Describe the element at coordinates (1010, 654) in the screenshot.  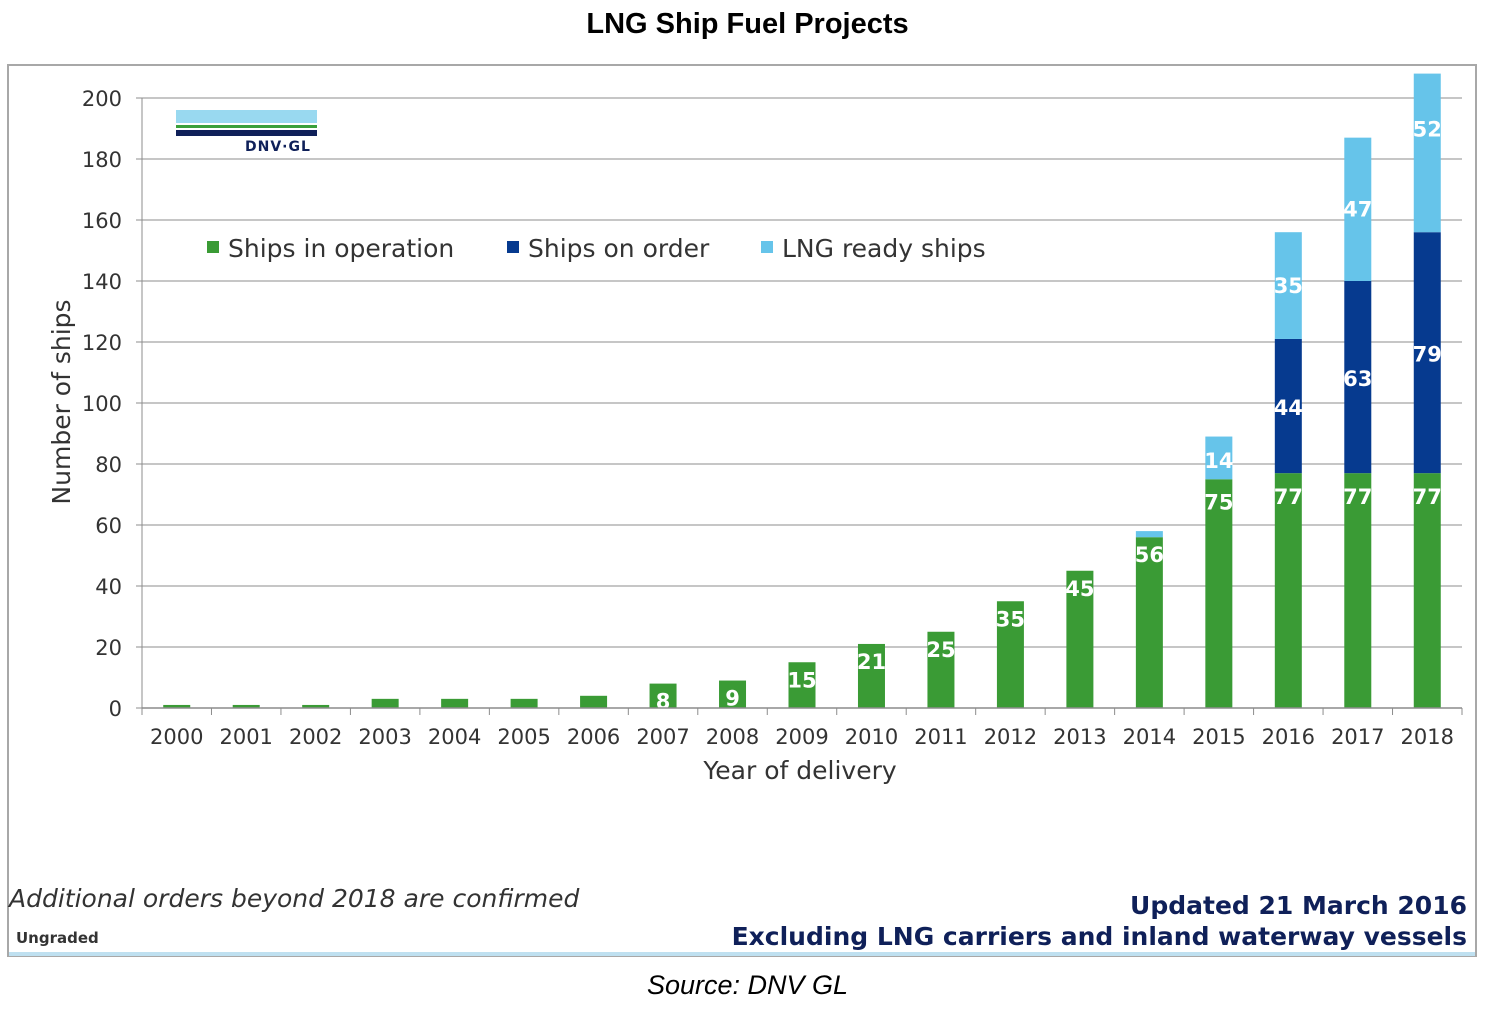
I see `bar-ships-in-operation-2012` at that location.